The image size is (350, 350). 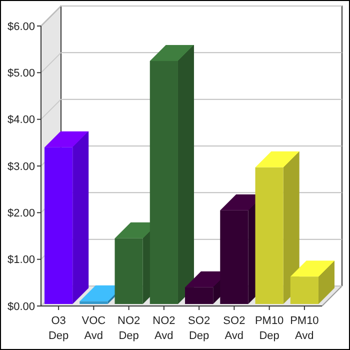 I want to click on x-tick-label: PM10 Avd, so click(x=304, y=328).